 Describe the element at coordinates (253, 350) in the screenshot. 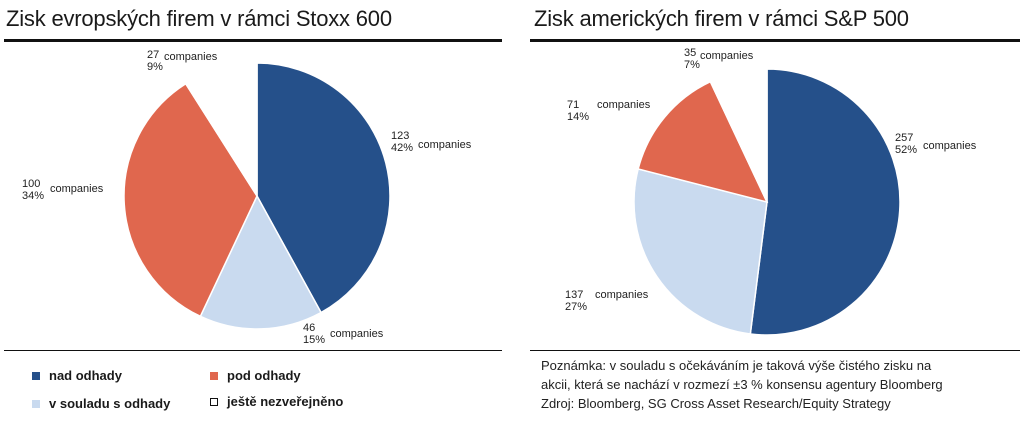

I see `legend-rule` at that location.